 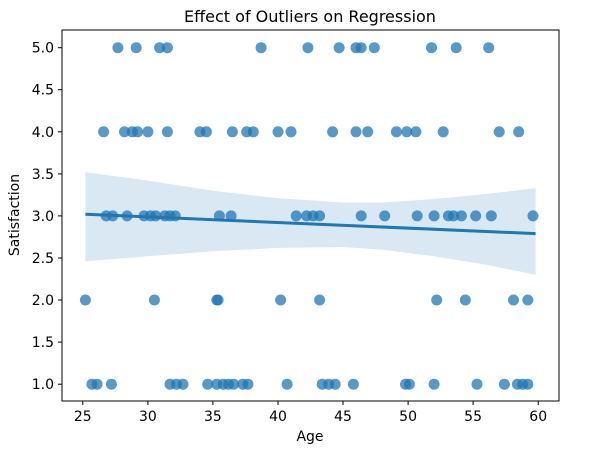 I want to click on x-tick-label: 60, so click(x=538, y=417).